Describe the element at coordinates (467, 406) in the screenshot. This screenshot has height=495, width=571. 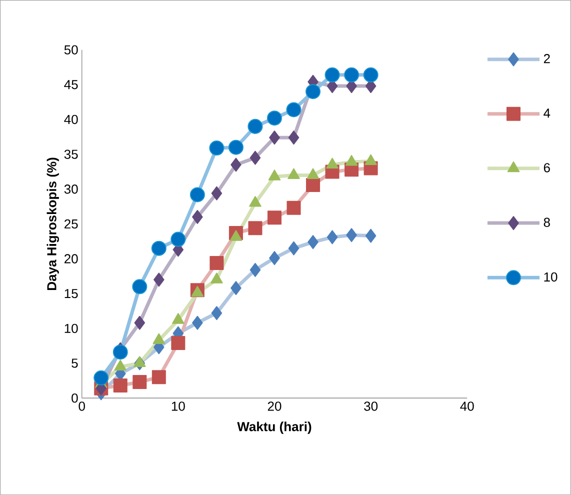
I see `x-tick-label: 40` at that location.